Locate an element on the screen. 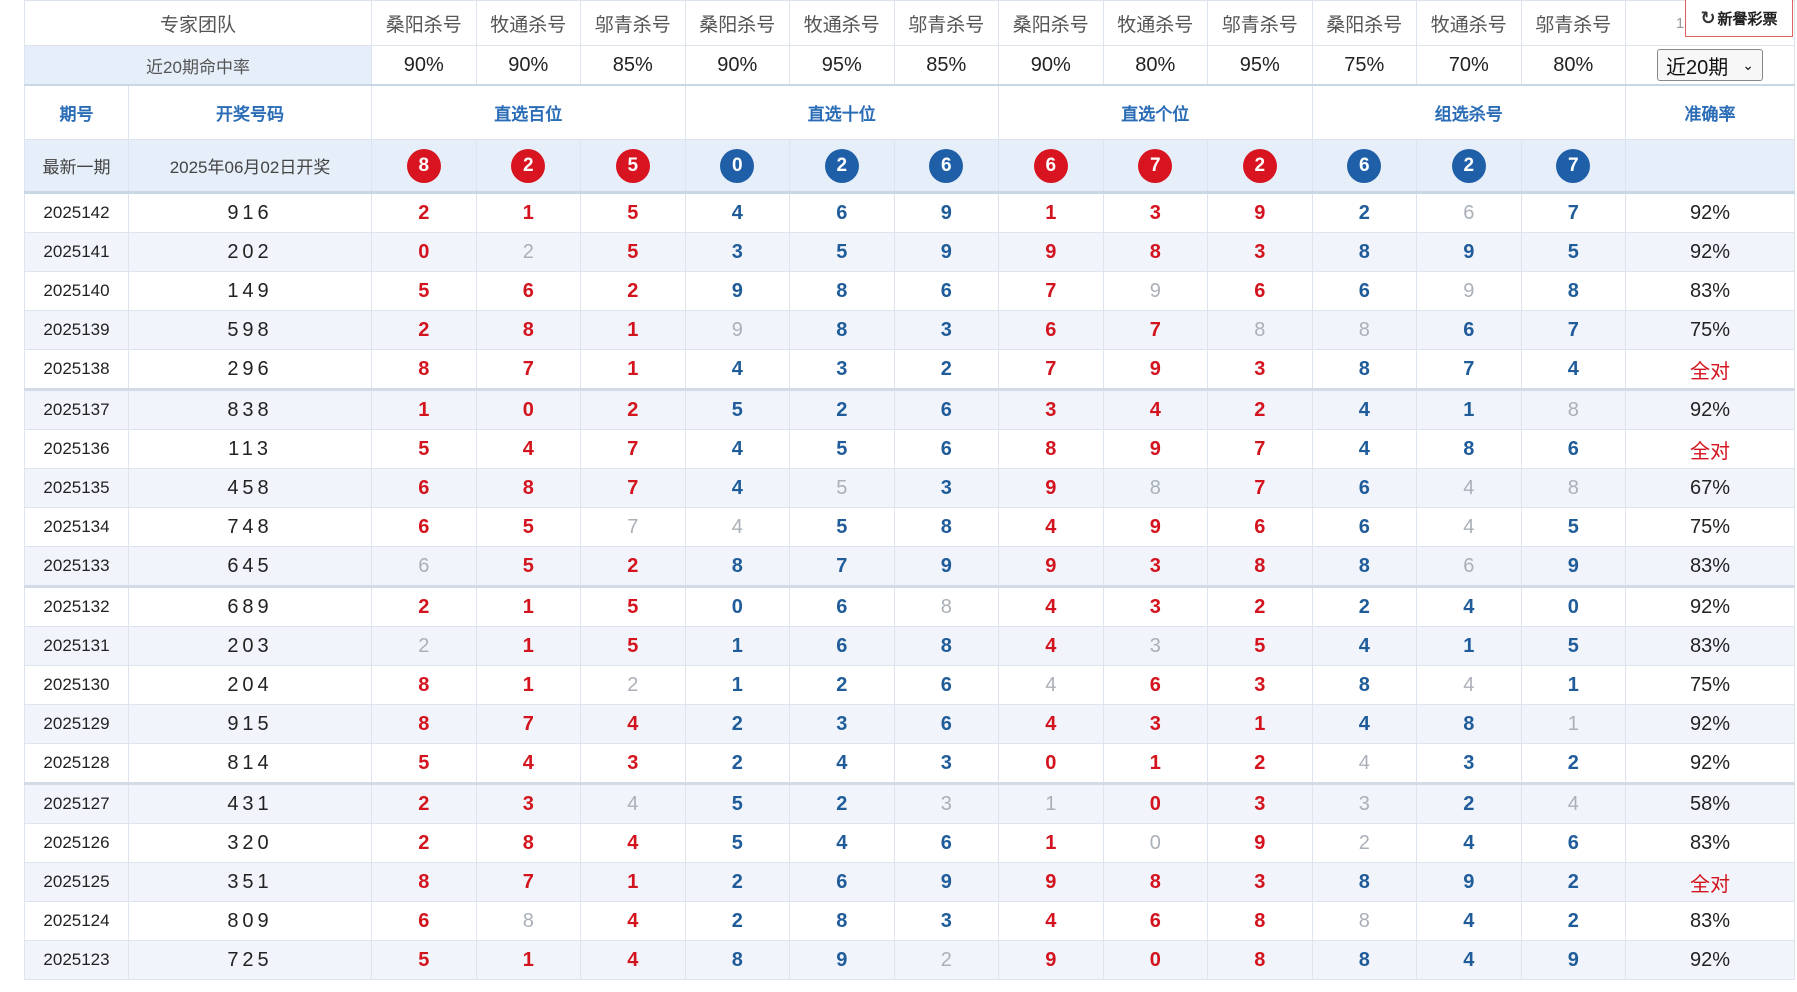  column-header-group: 组选杀号 is located at coordinates (1469, 112).